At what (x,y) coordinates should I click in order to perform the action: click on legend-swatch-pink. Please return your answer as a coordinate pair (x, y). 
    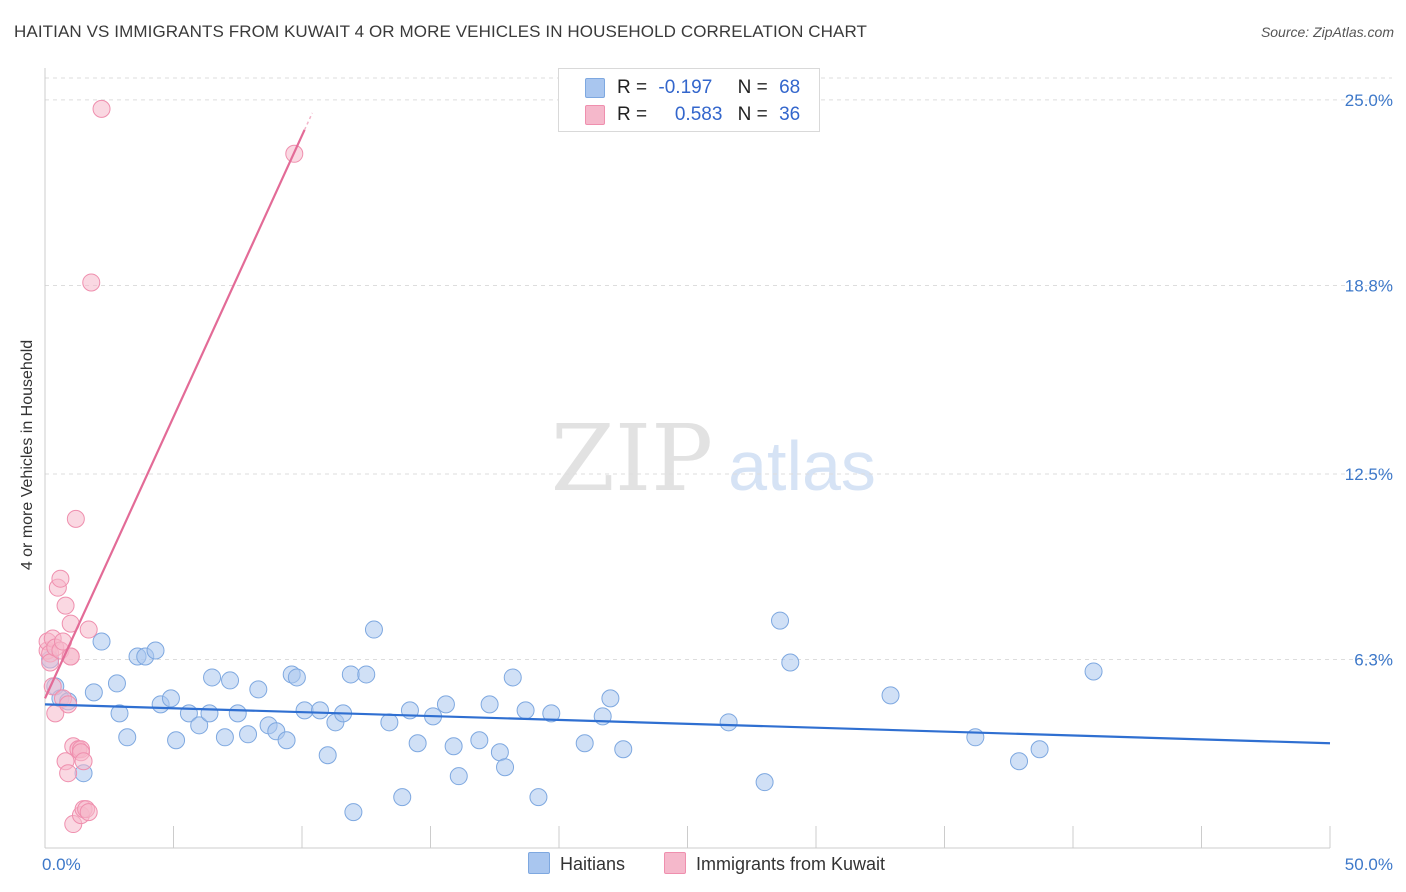
    Looking at the image, I should click on (595, 115).